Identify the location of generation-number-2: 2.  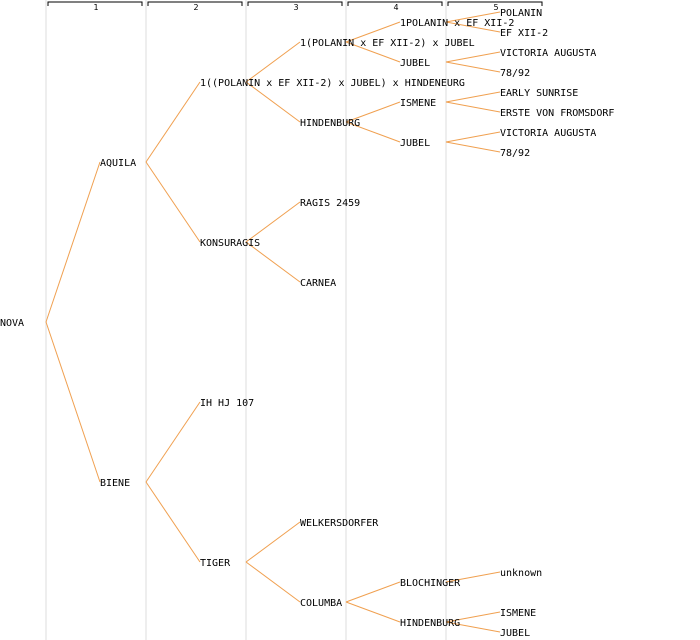
(195, 7).